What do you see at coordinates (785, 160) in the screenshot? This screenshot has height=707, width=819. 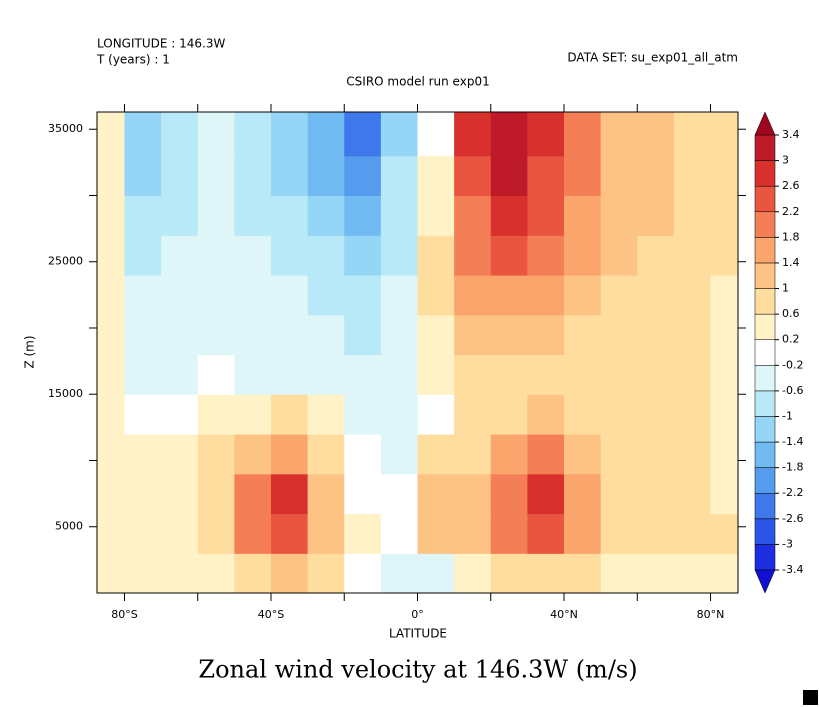 I see `colorbar-label: 3` at bounding box center [785, 160].